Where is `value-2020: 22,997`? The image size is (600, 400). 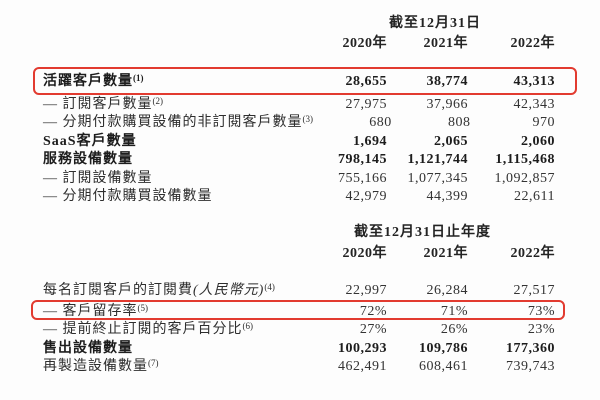 value-2020: 22,997 is located at coordinates (366, 290).